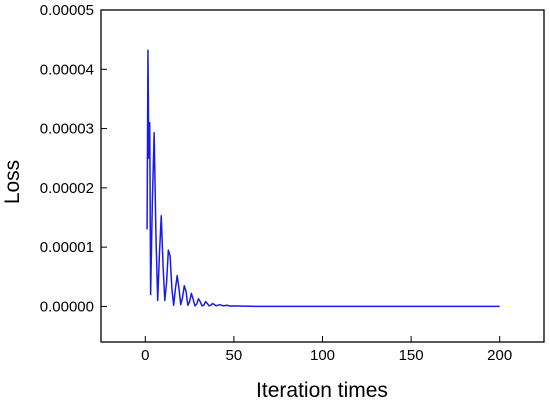 The width and height of the screenshot is (550, 407). What do you see at coordinates (145, 355) in the screenshot?
I see `x-tick-label: 0` at bounding box center [145, 355].